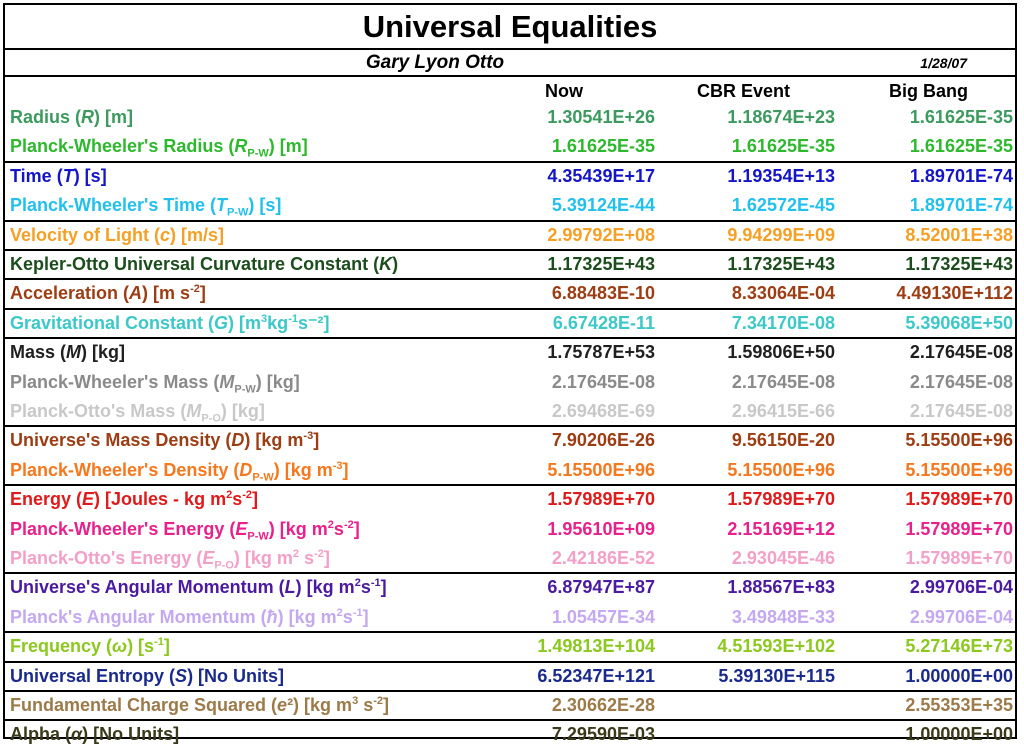 This screenshot has width=1024, height=749. Describe the element at coordinates (959, 646) in the screenshot. I see `value-big-bang: 5.27146E+73` at that location.